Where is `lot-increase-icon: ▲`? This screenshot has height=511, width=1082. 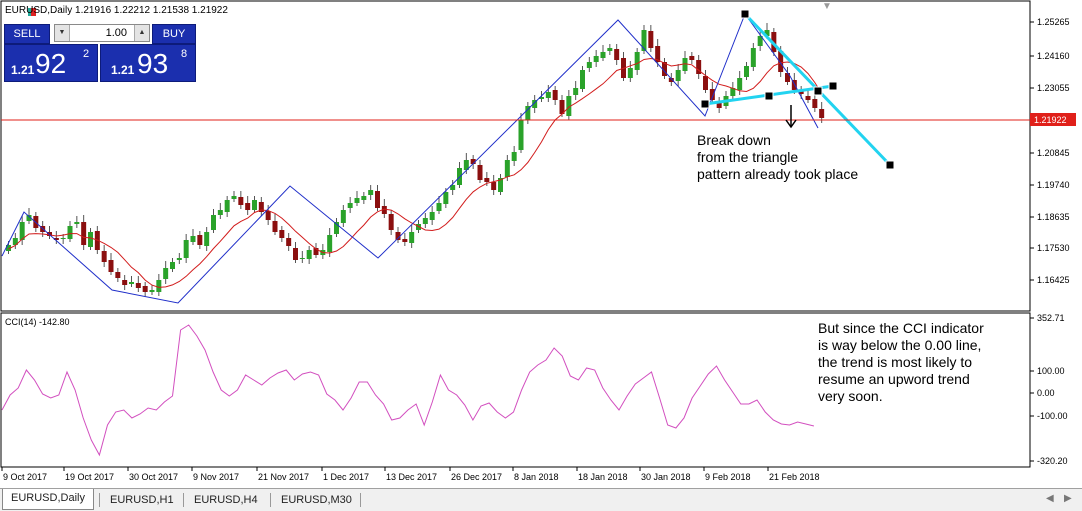
lot-increase-icon: ▲ is located at coordinates (141, 33).